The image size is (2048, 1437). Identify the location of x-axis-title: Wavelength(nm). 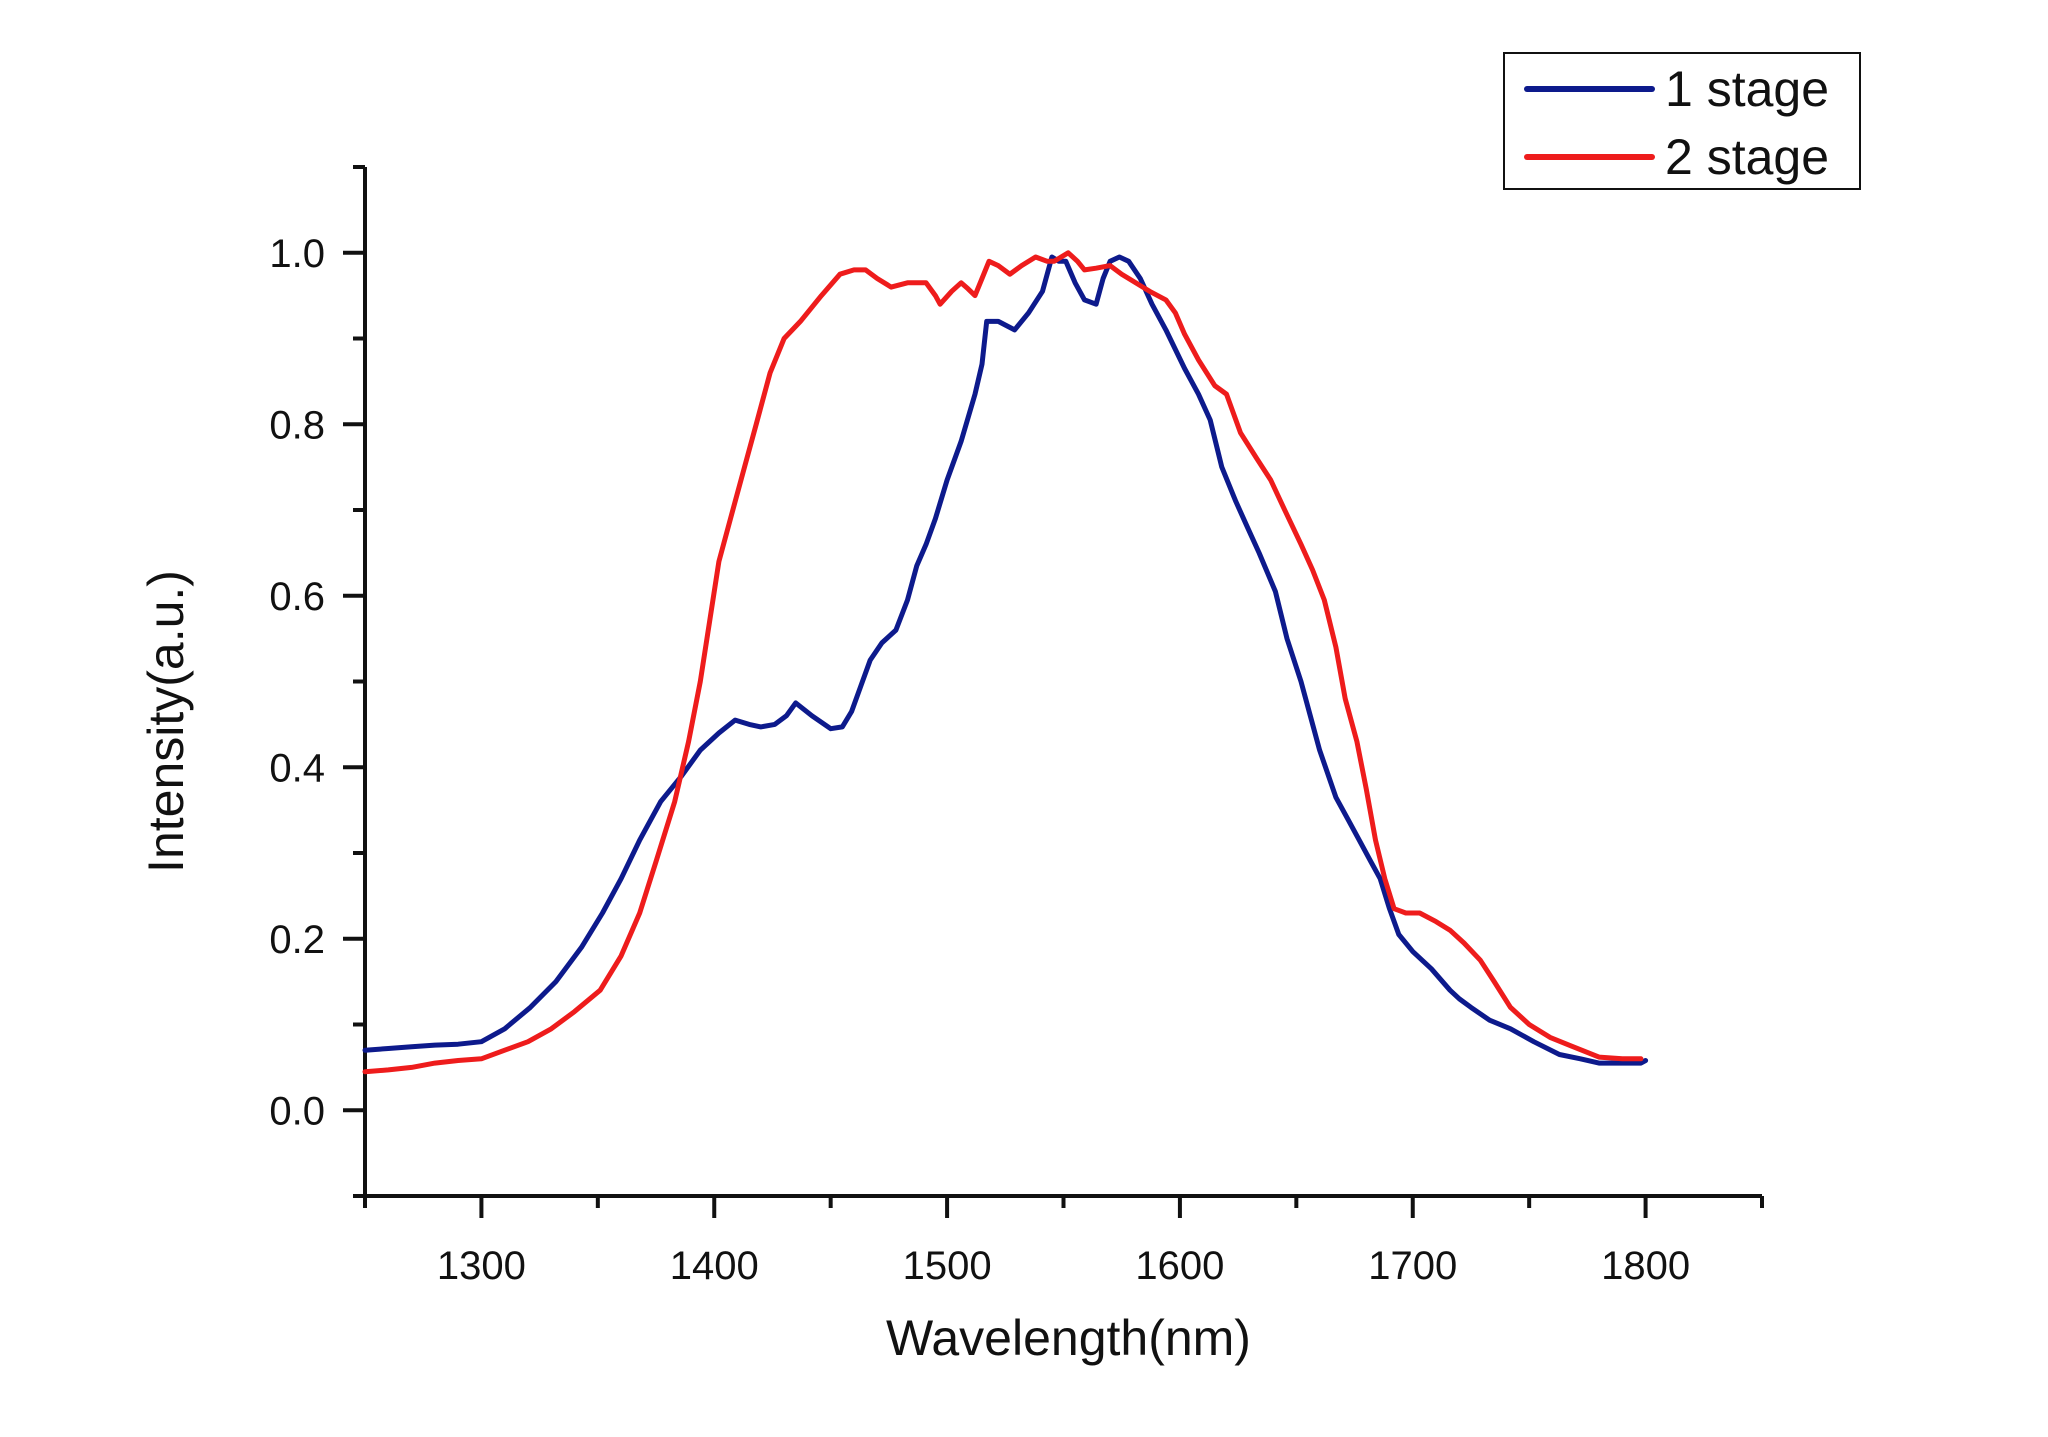
(1068, 1338).